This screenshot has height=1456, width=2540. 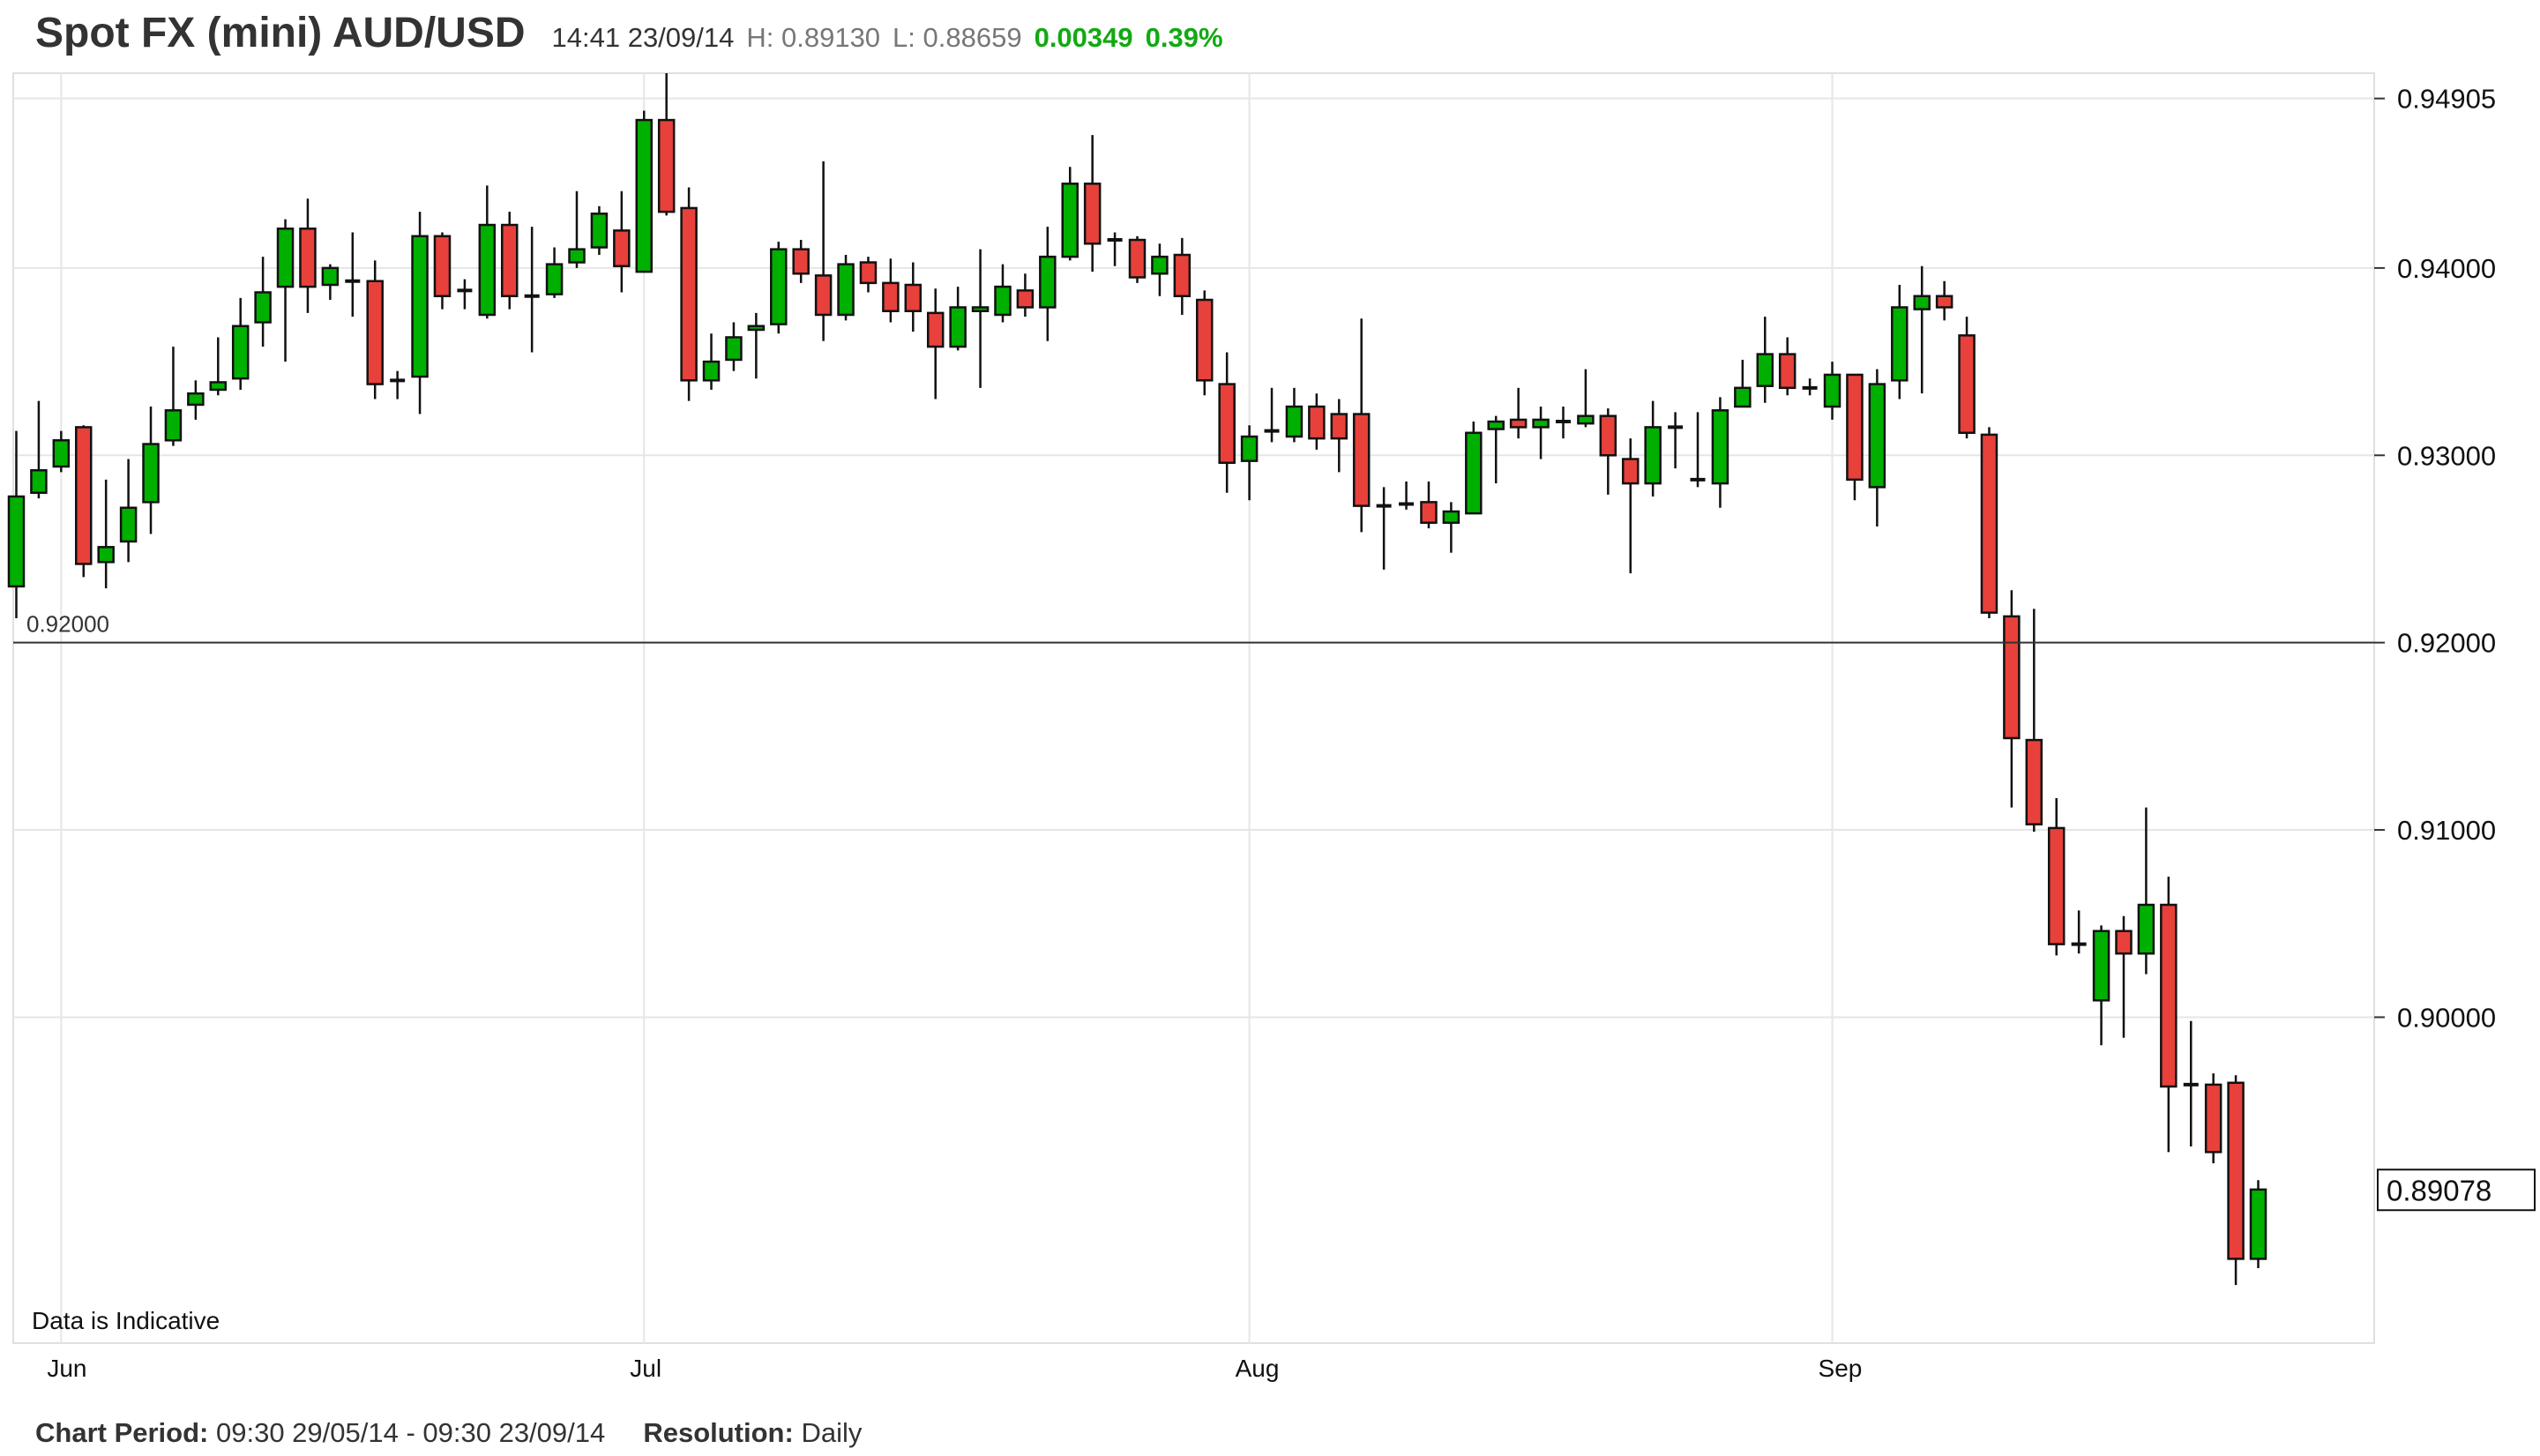 What do you see at coordinates (832, 1432) in the screenshot?
I see `resolution-value: Daily` at bounding box center [832, 1432].